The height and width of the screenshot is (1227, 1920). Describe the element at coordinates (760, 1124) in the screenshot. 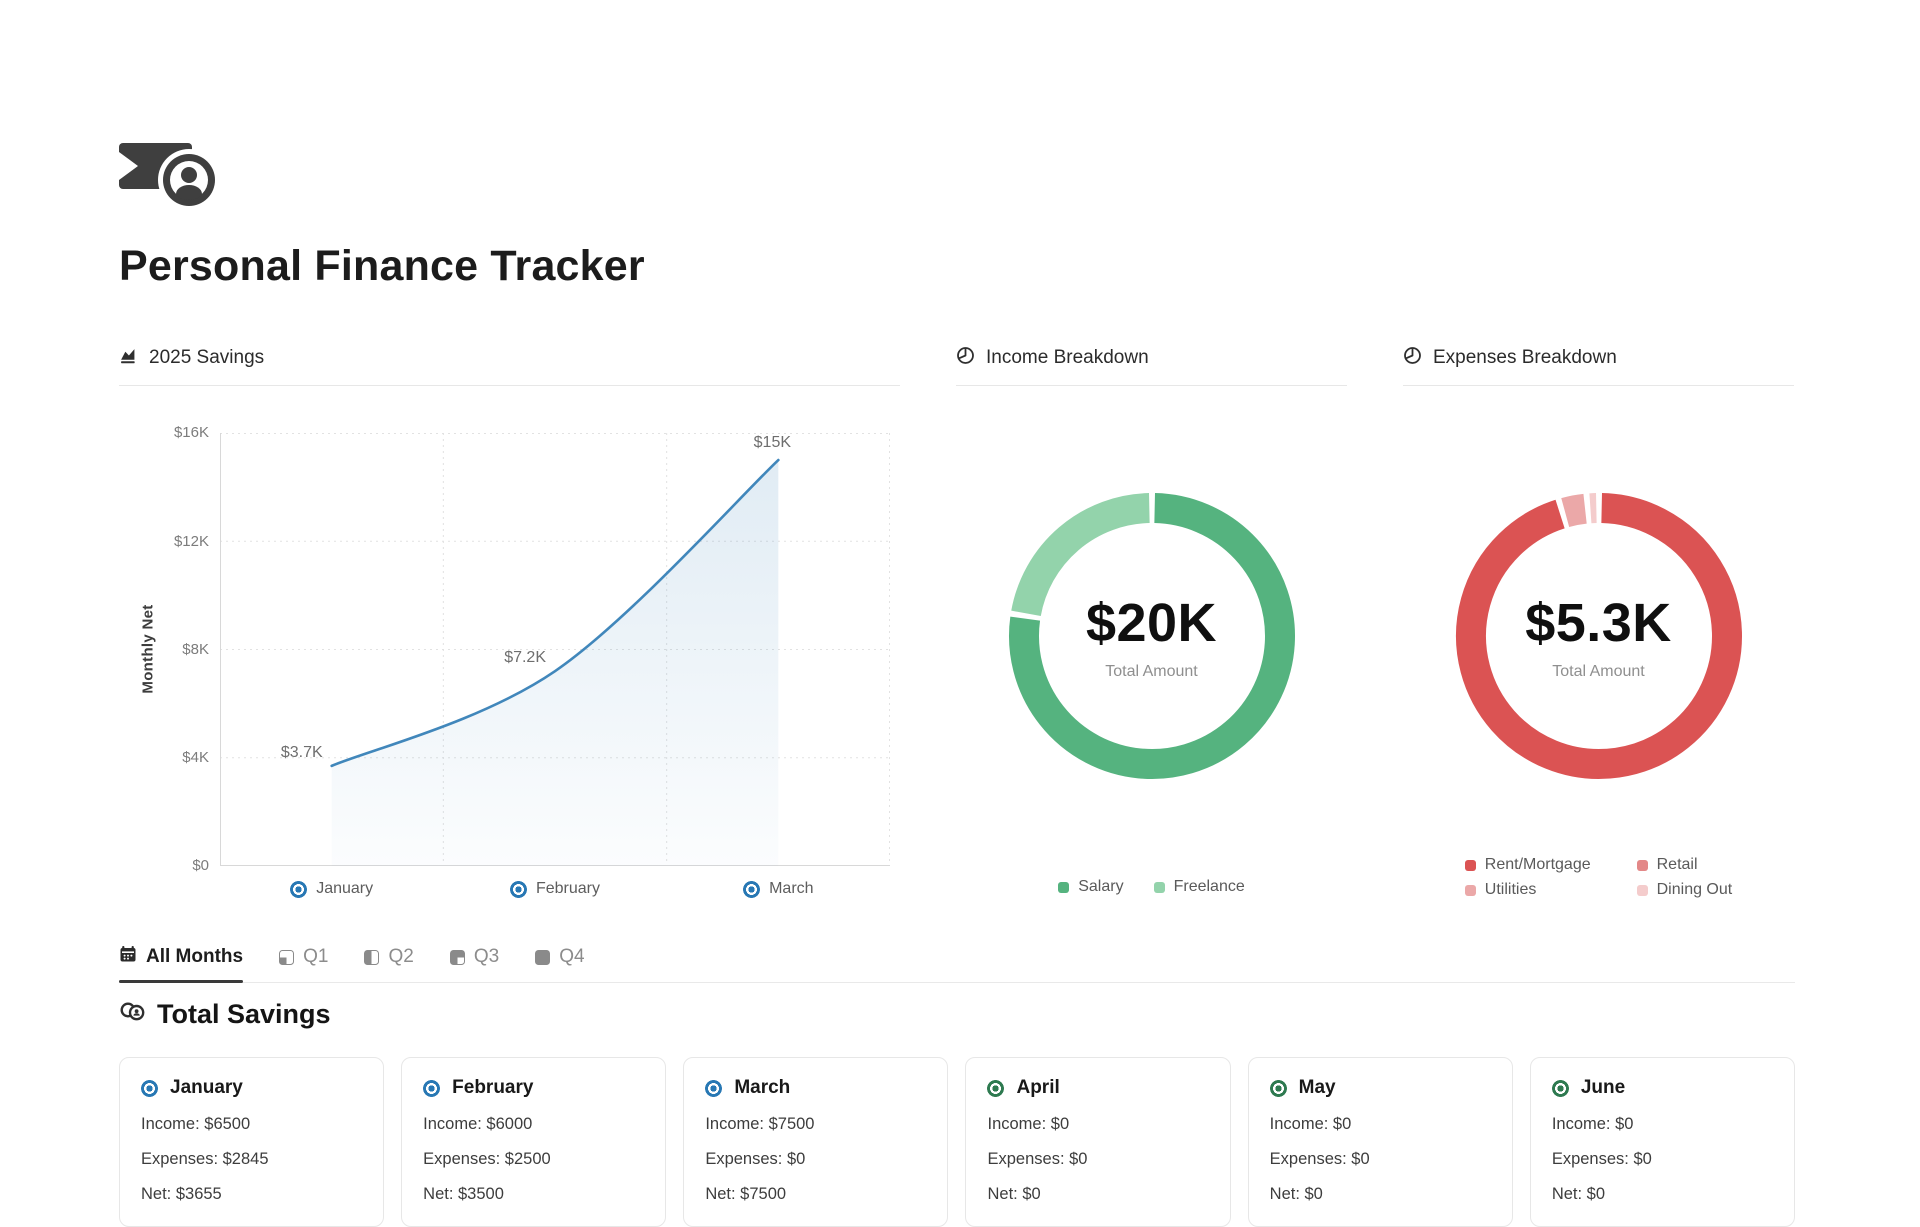

I see `income-line: Income: $7500` at that location.